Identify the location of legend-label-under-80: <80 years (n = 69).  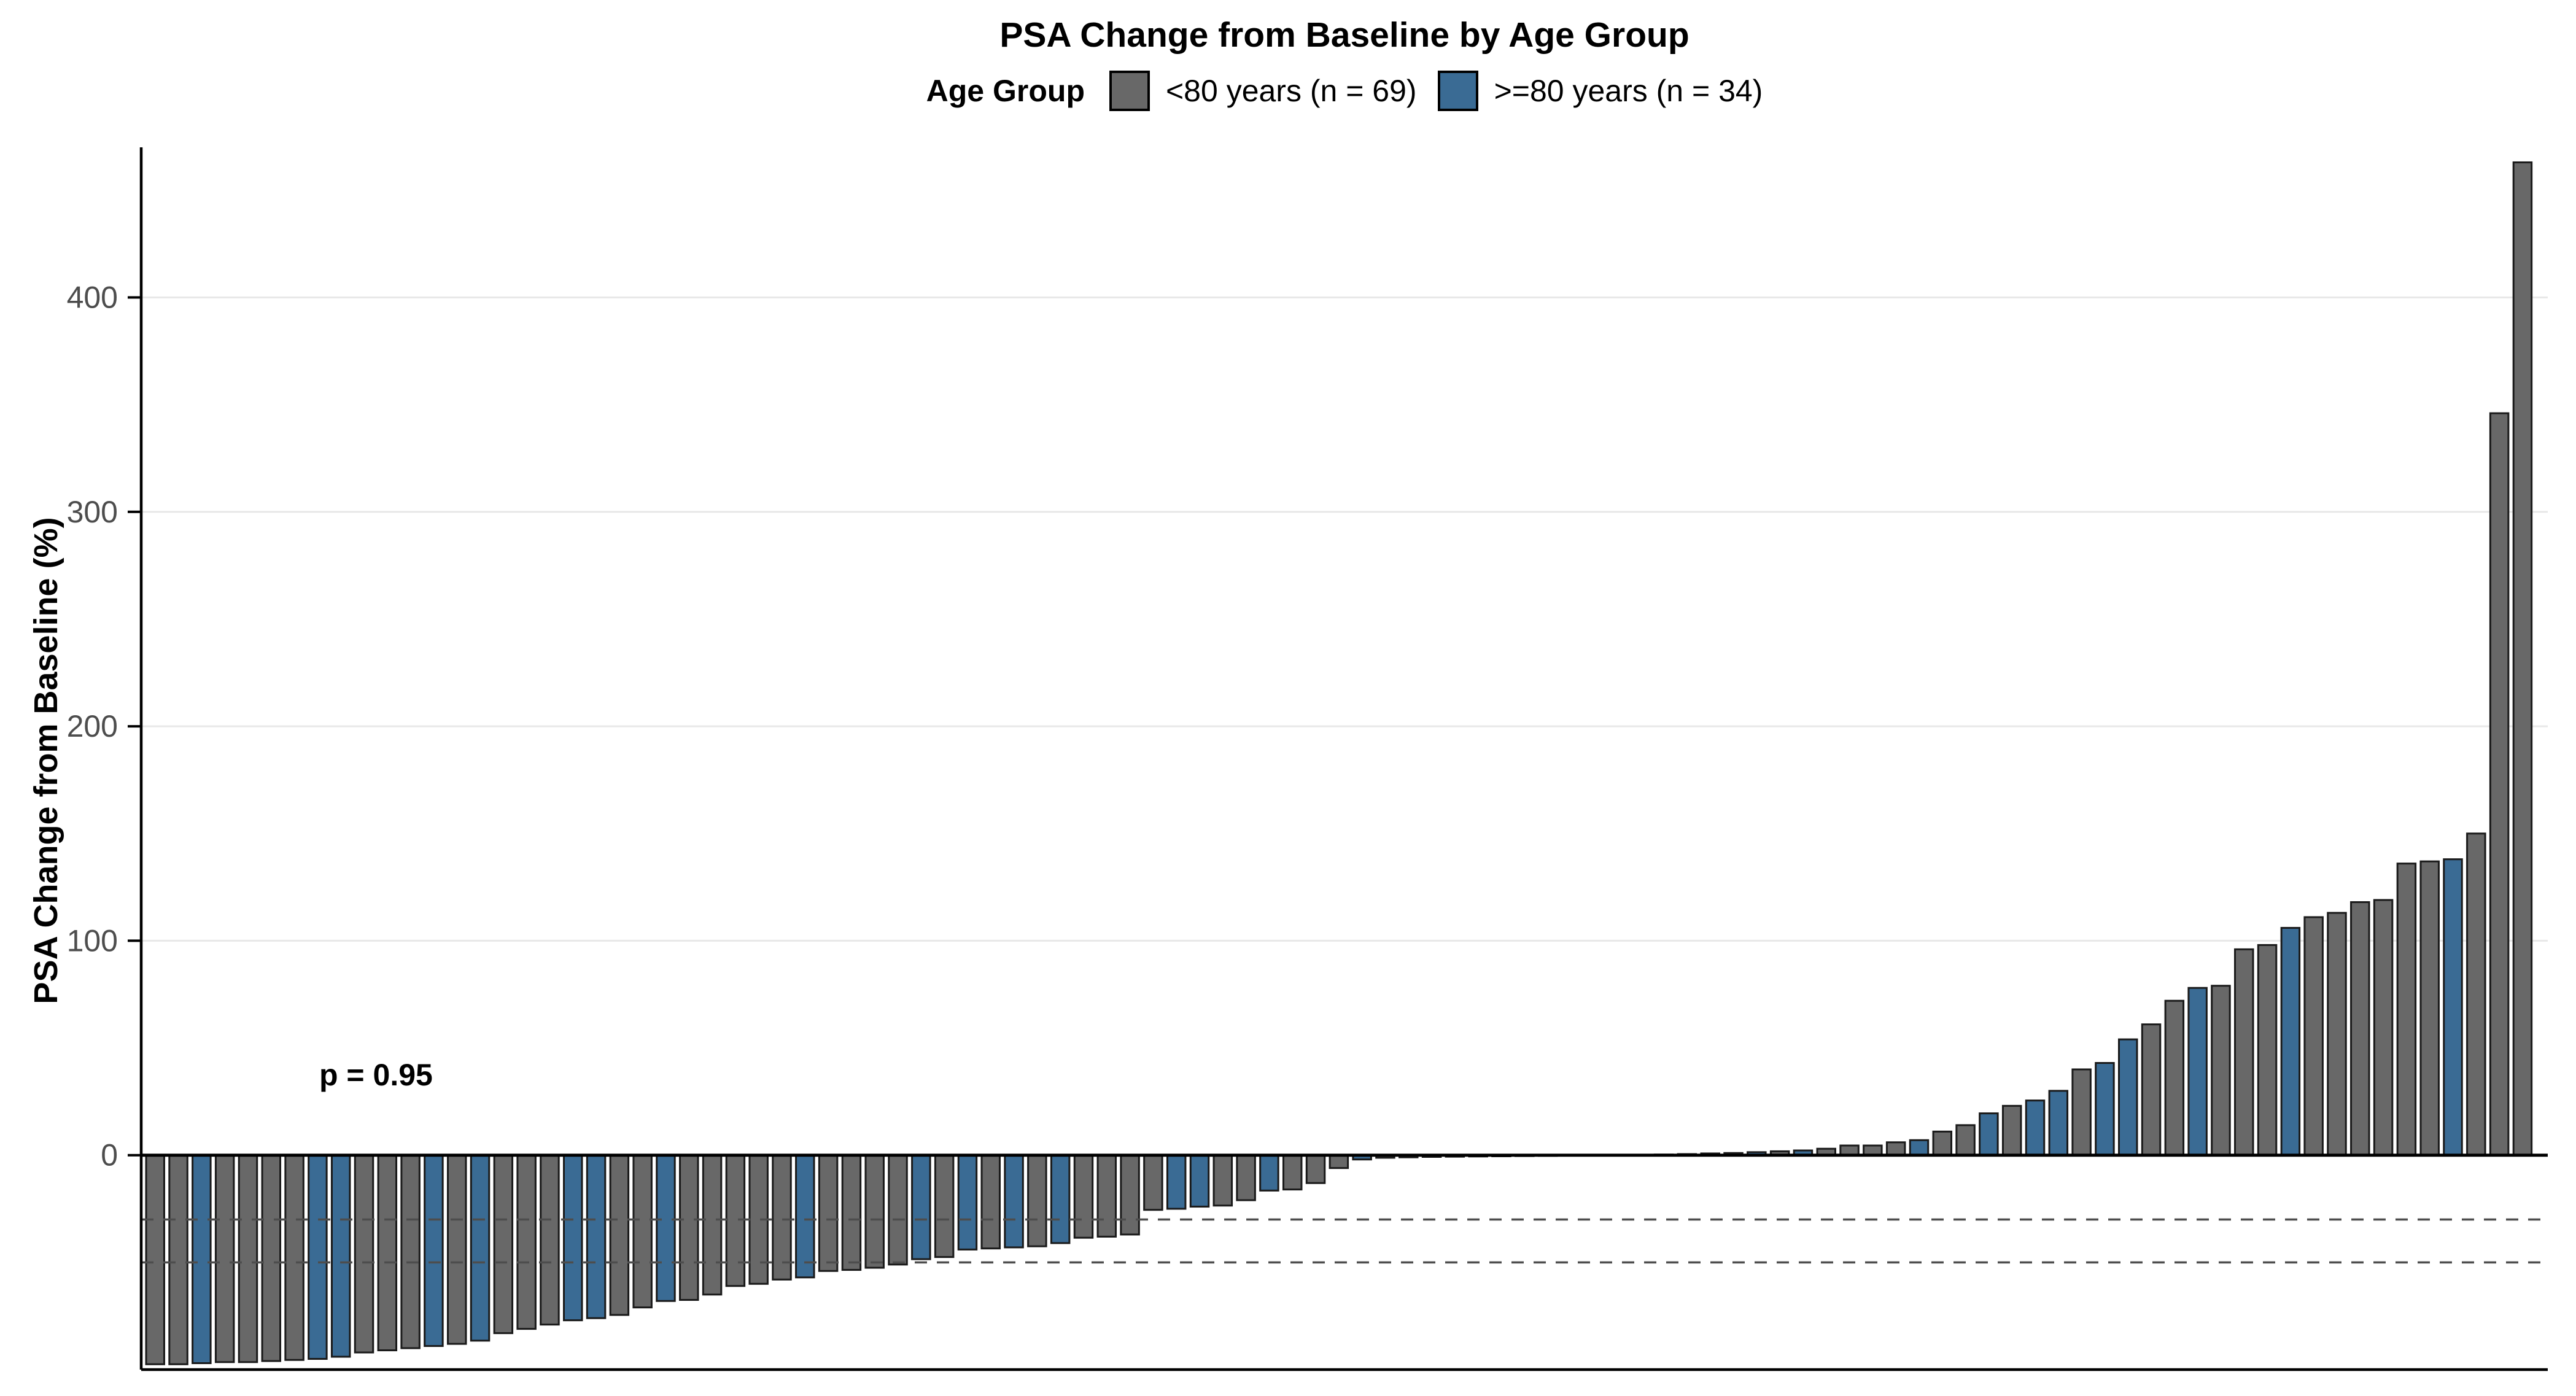
(1291, 91).